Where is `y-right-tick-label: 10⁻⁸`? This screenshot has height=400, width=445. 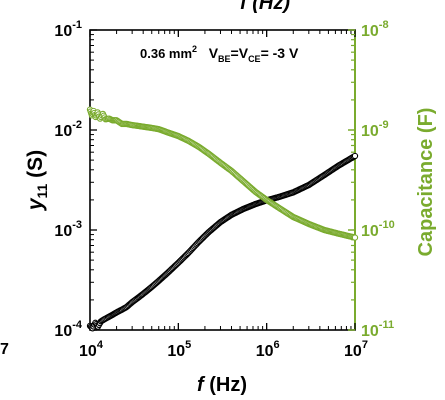
y-right-tick-label: 10⁻⁸ is located at coordinates (375, 29).